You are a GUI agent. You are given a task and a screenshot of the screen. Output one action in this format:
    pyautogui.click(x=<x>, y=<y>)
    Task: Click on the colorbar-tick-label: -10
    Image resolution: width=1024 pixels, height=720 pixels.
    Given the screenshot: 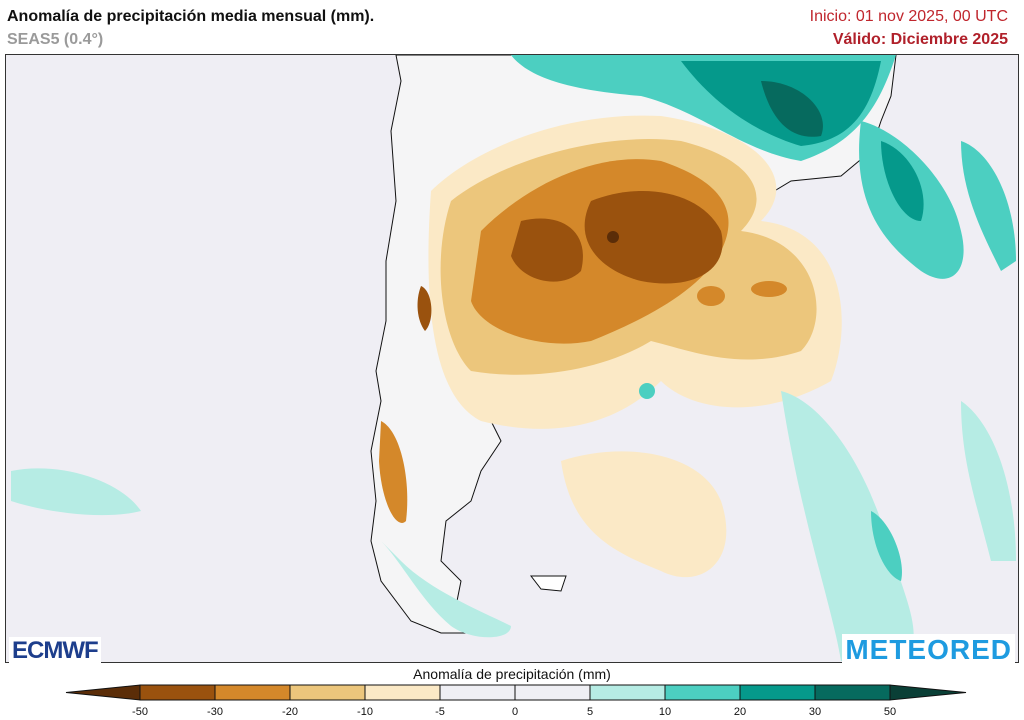 What is the action you would take?
    pyautogui.click(x=365, y=712)
    